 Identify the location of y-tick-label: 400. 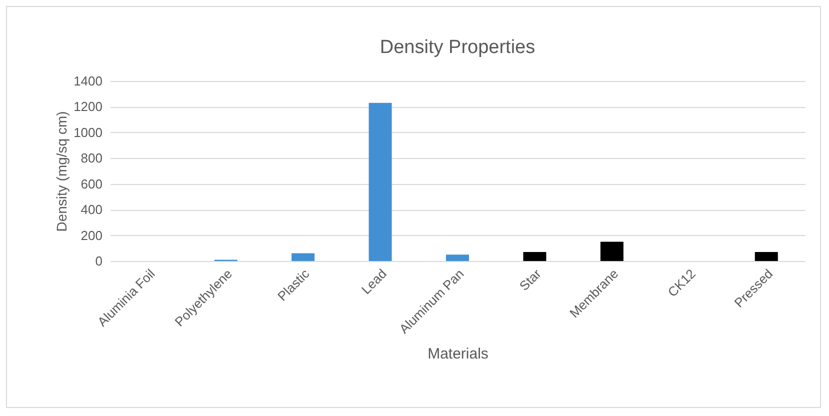
(91, 210).